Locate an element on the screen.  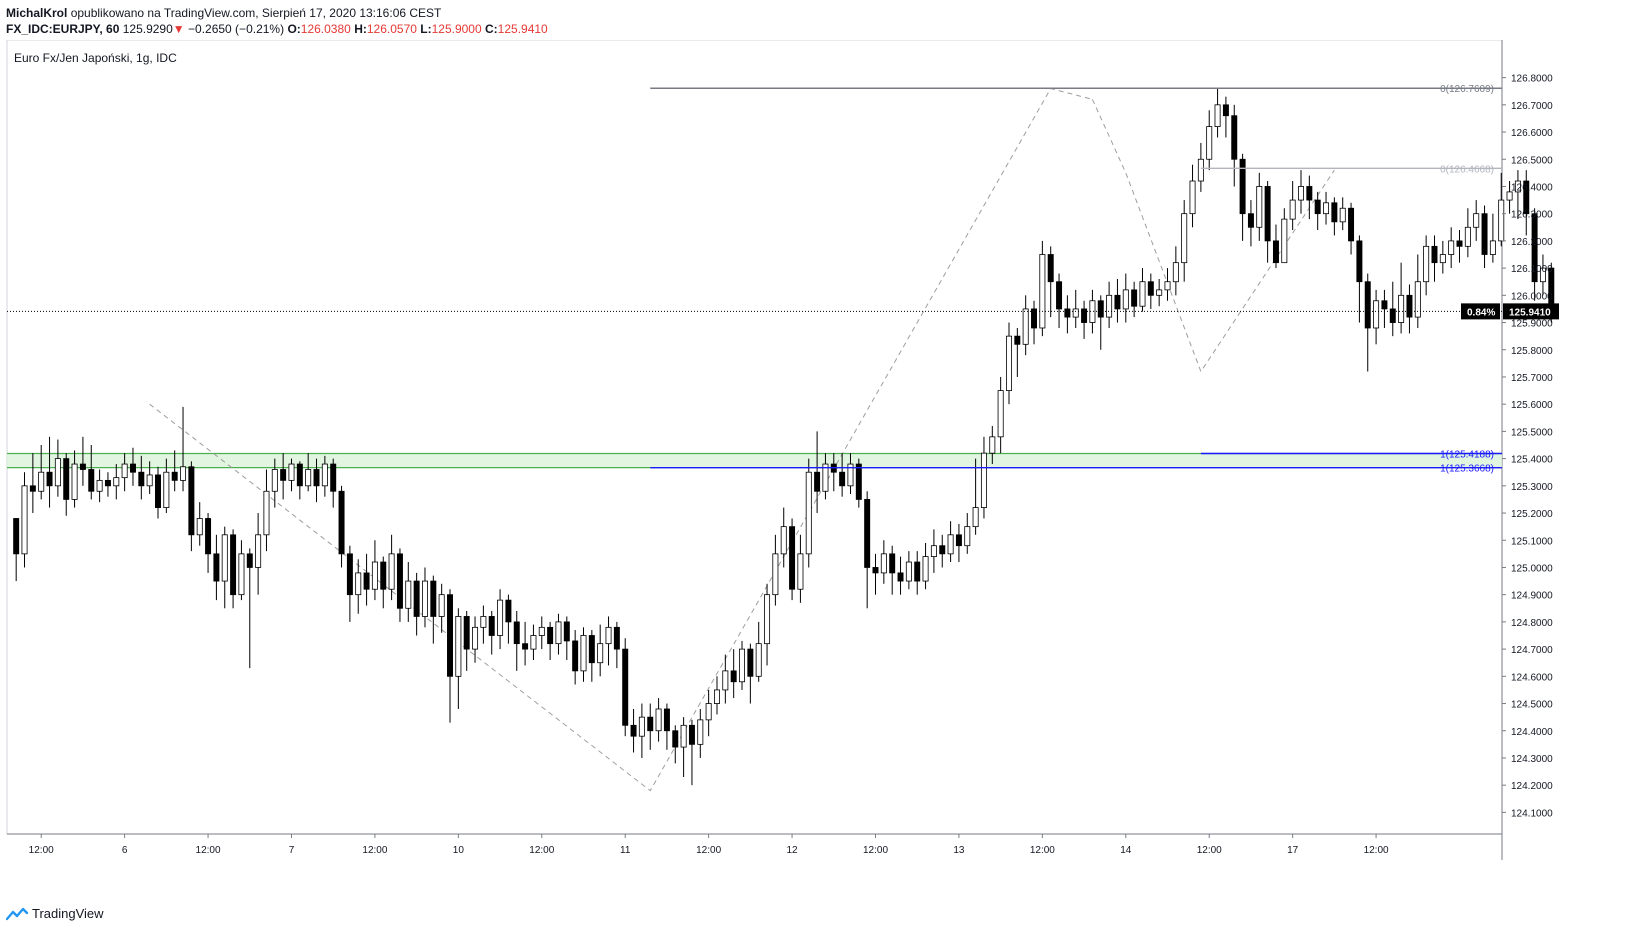
low-value: 125.9000 is located at coordinates (456, 29).